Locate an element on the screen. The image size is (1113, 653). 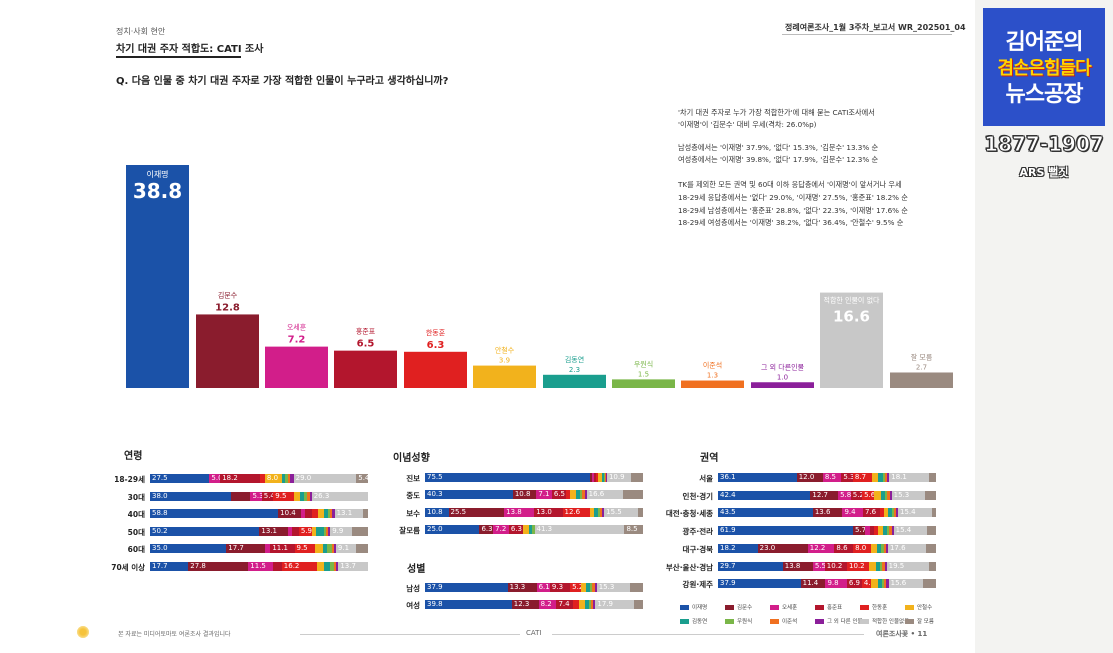
breakdown-1-row-label: 70세 이상 is located at coordinates (128, 567).